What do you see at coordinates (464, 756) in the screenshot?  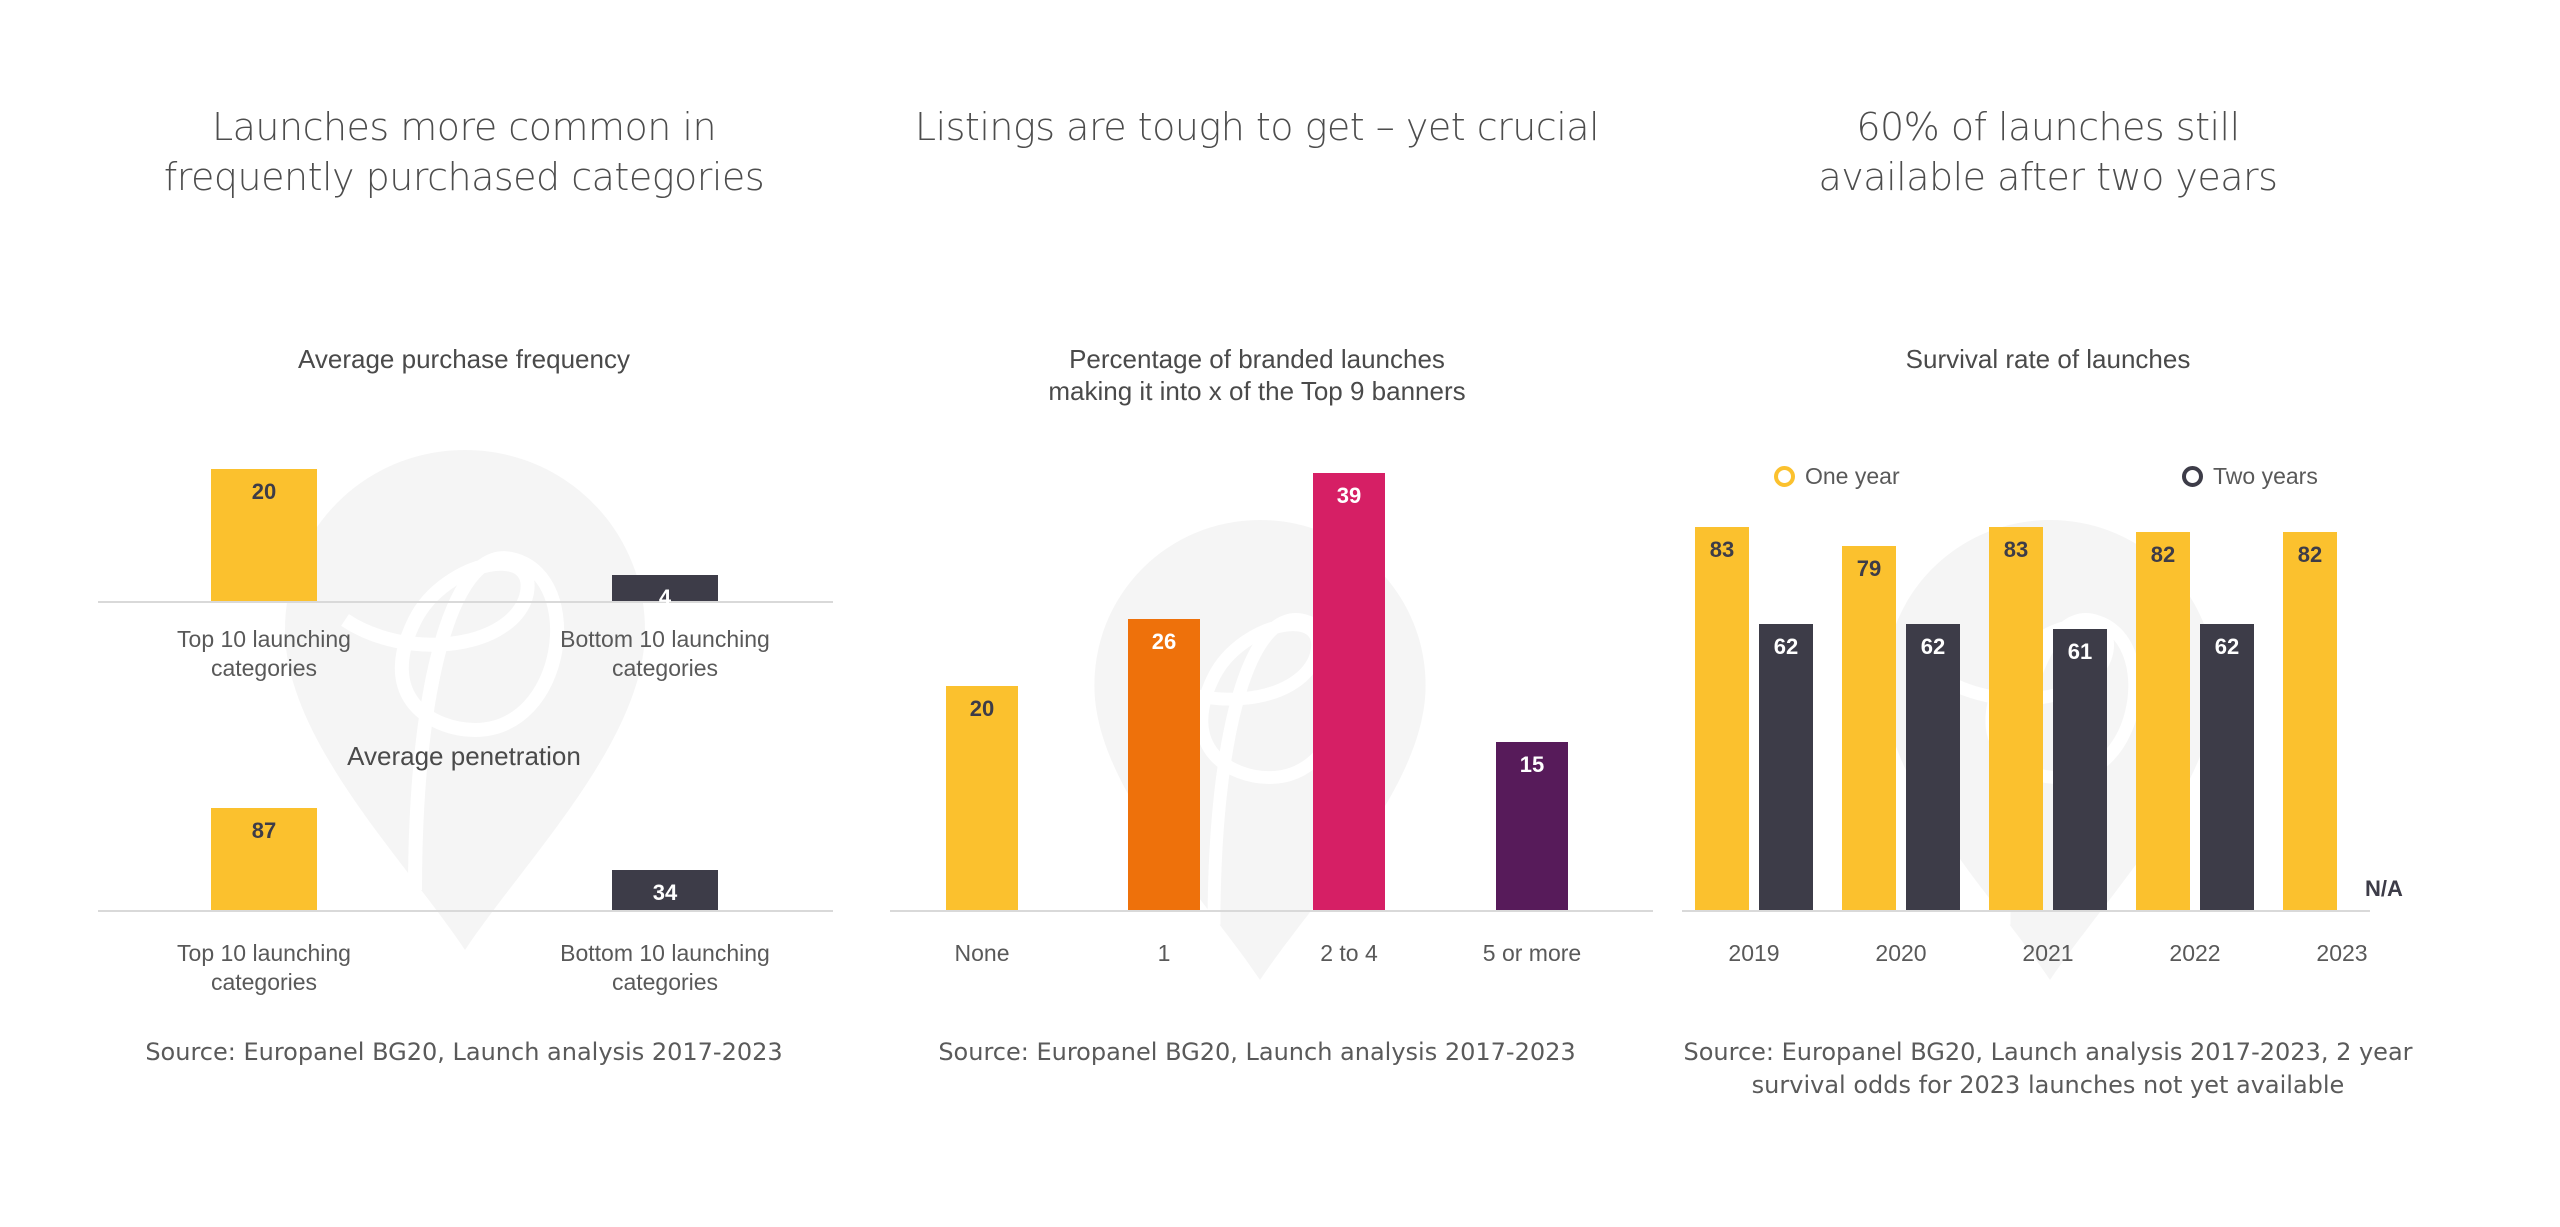 I see `chart-title-penetration: Average penetration` at bounding box center [464, 756].